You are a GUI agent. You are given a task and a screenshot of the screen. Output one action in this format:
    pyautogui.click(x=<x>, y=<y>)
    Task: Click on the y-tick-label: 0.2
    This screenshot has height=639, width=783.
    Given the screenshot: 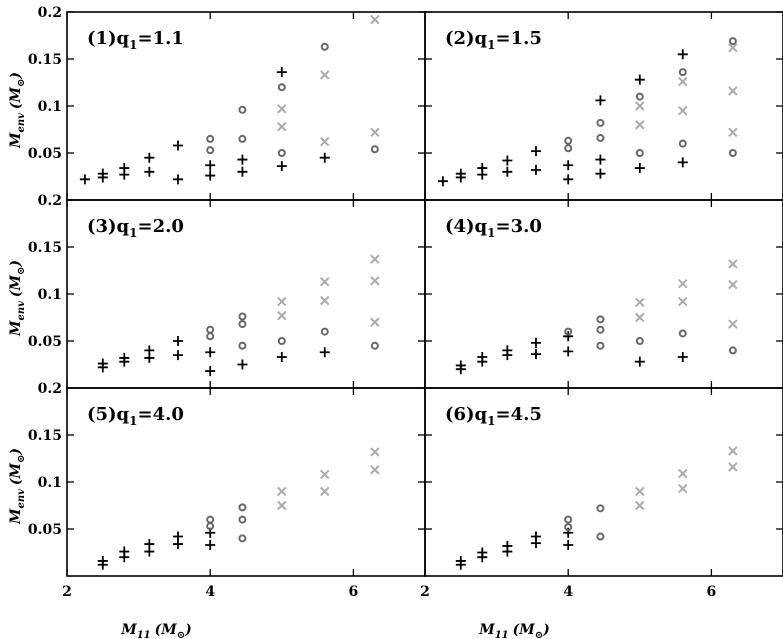 What is the action you would take?
    pyautogui.click(x=50, y=389)
    